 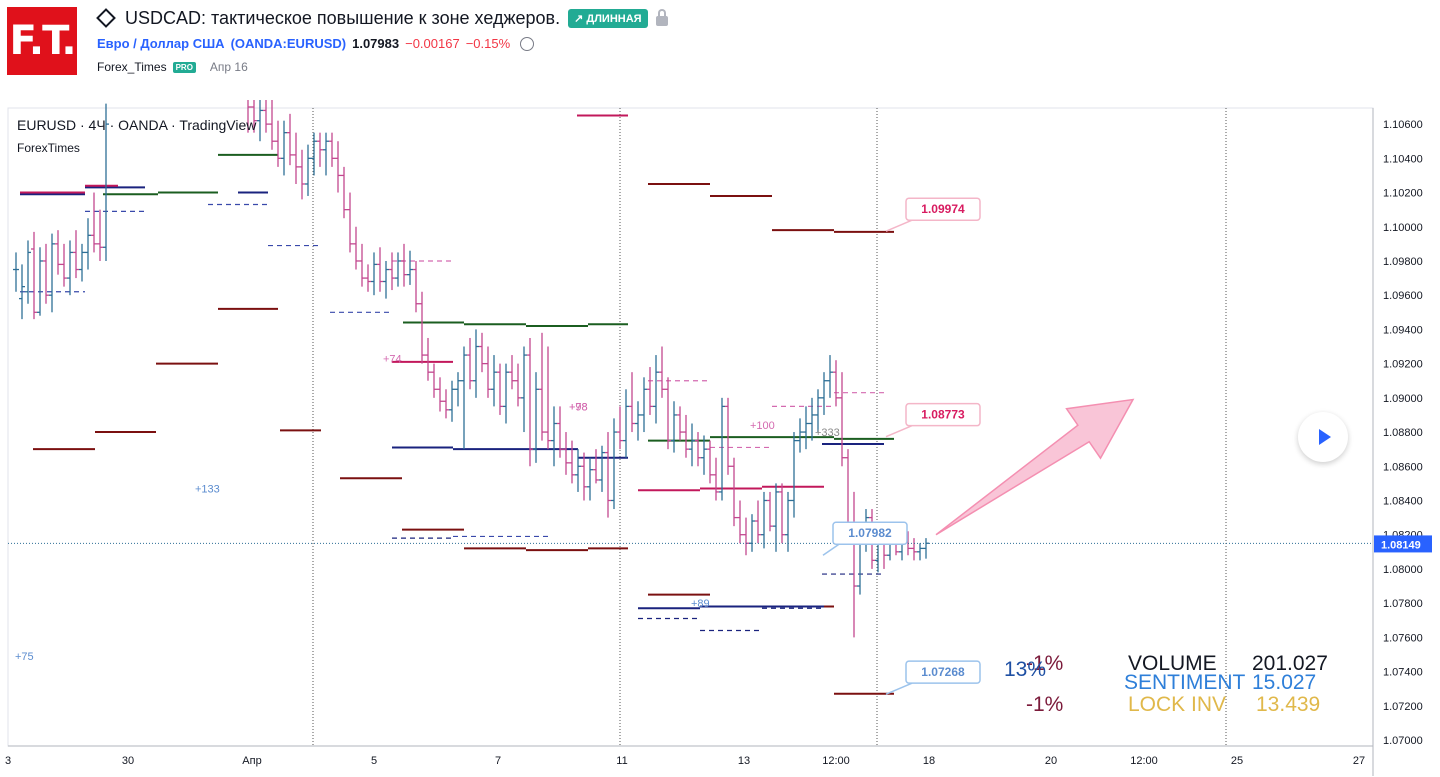 I want to click on symbol-code-link: (OANDA:EURUSD), so click(x=288, y=43).